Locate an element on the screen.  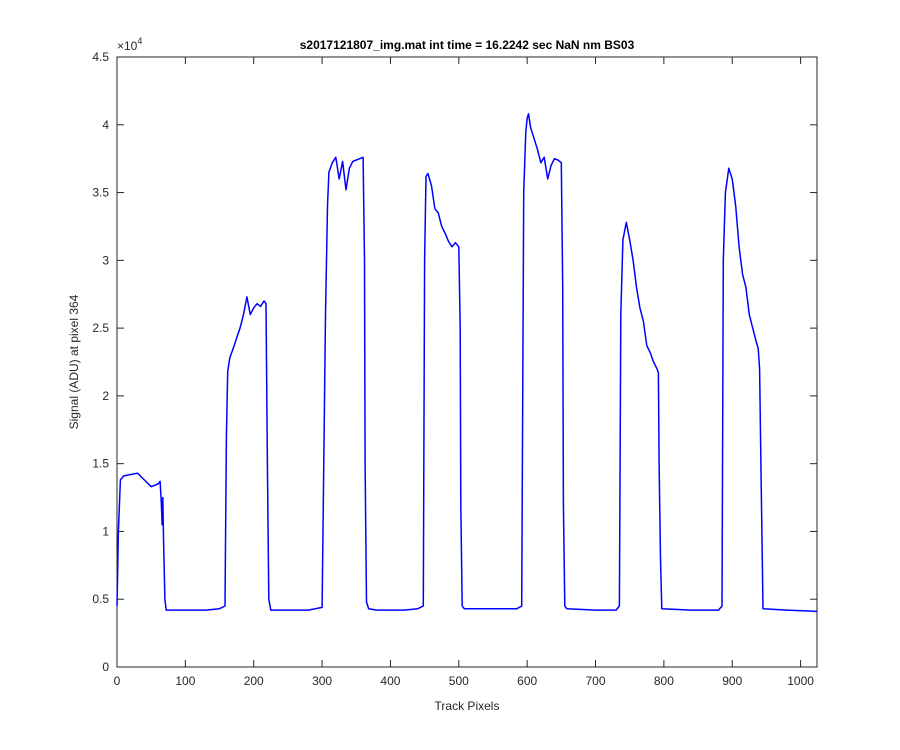
x-tick-label: 700 is located at coordinates (596, 681).